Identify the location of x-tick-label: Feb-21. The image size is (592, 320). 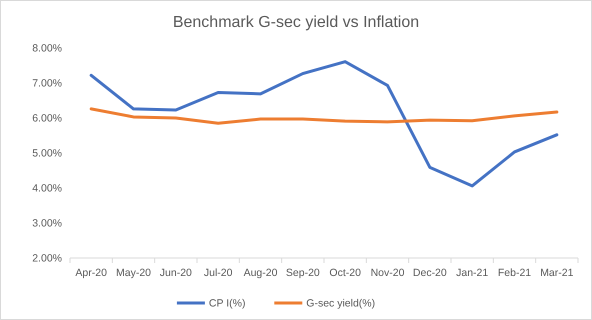
(515, 273).